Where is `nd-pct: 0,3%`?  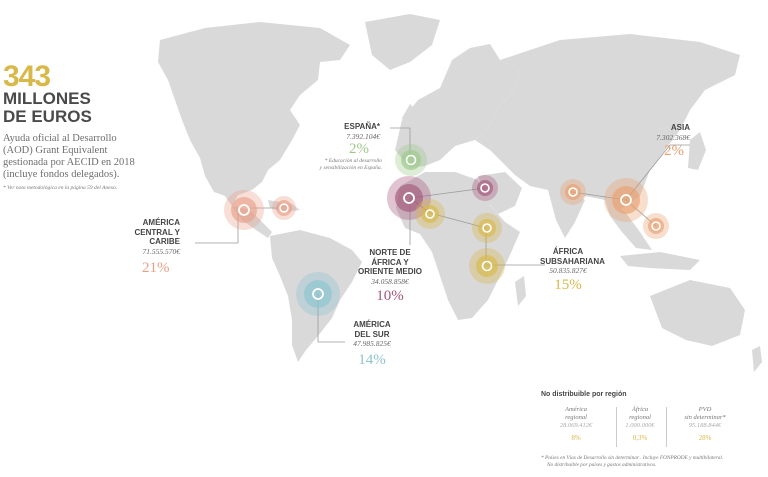 nd-pct: 0,3% is located at coordinates (640, 438).